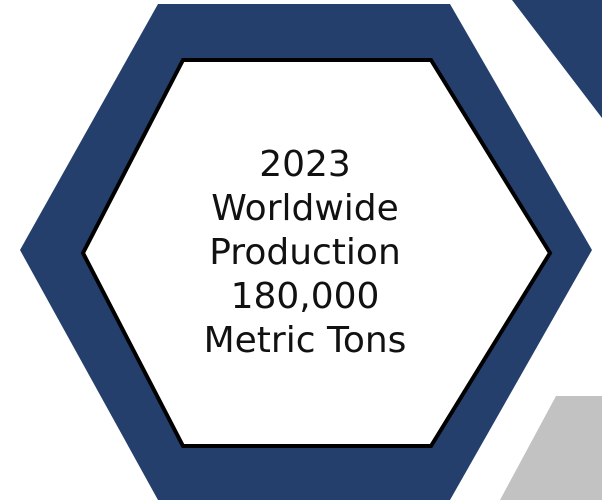 The image size is (602, 500). I want to click on bottom-right-hexagon-fragment, so click(551, 448).